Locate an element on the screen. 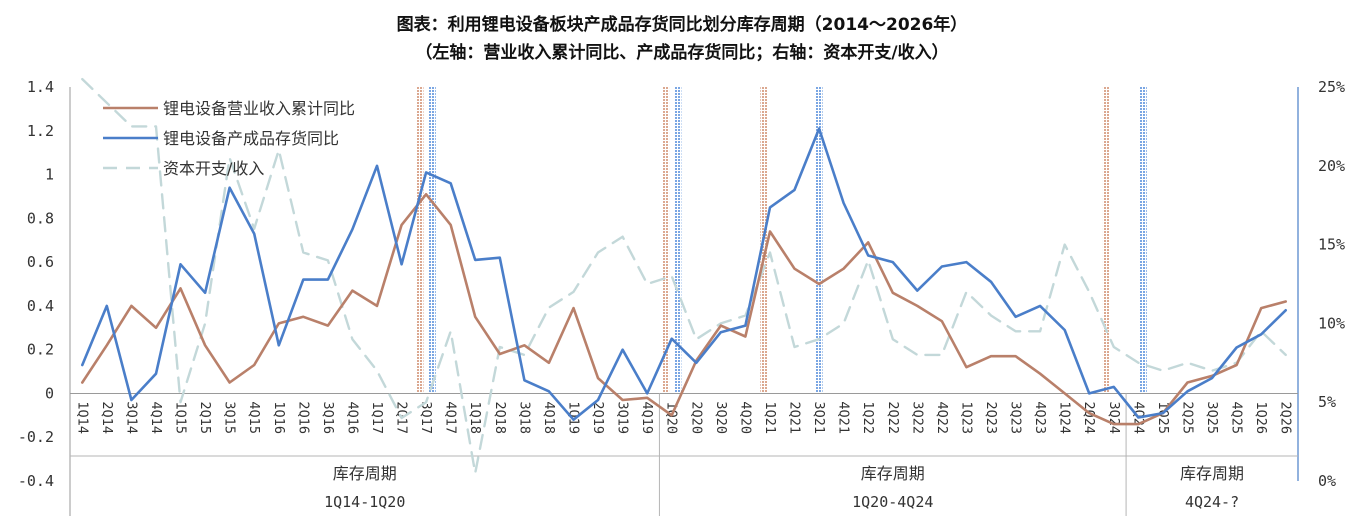  left-tick-label: 1 is located at coordinates (49, 175).